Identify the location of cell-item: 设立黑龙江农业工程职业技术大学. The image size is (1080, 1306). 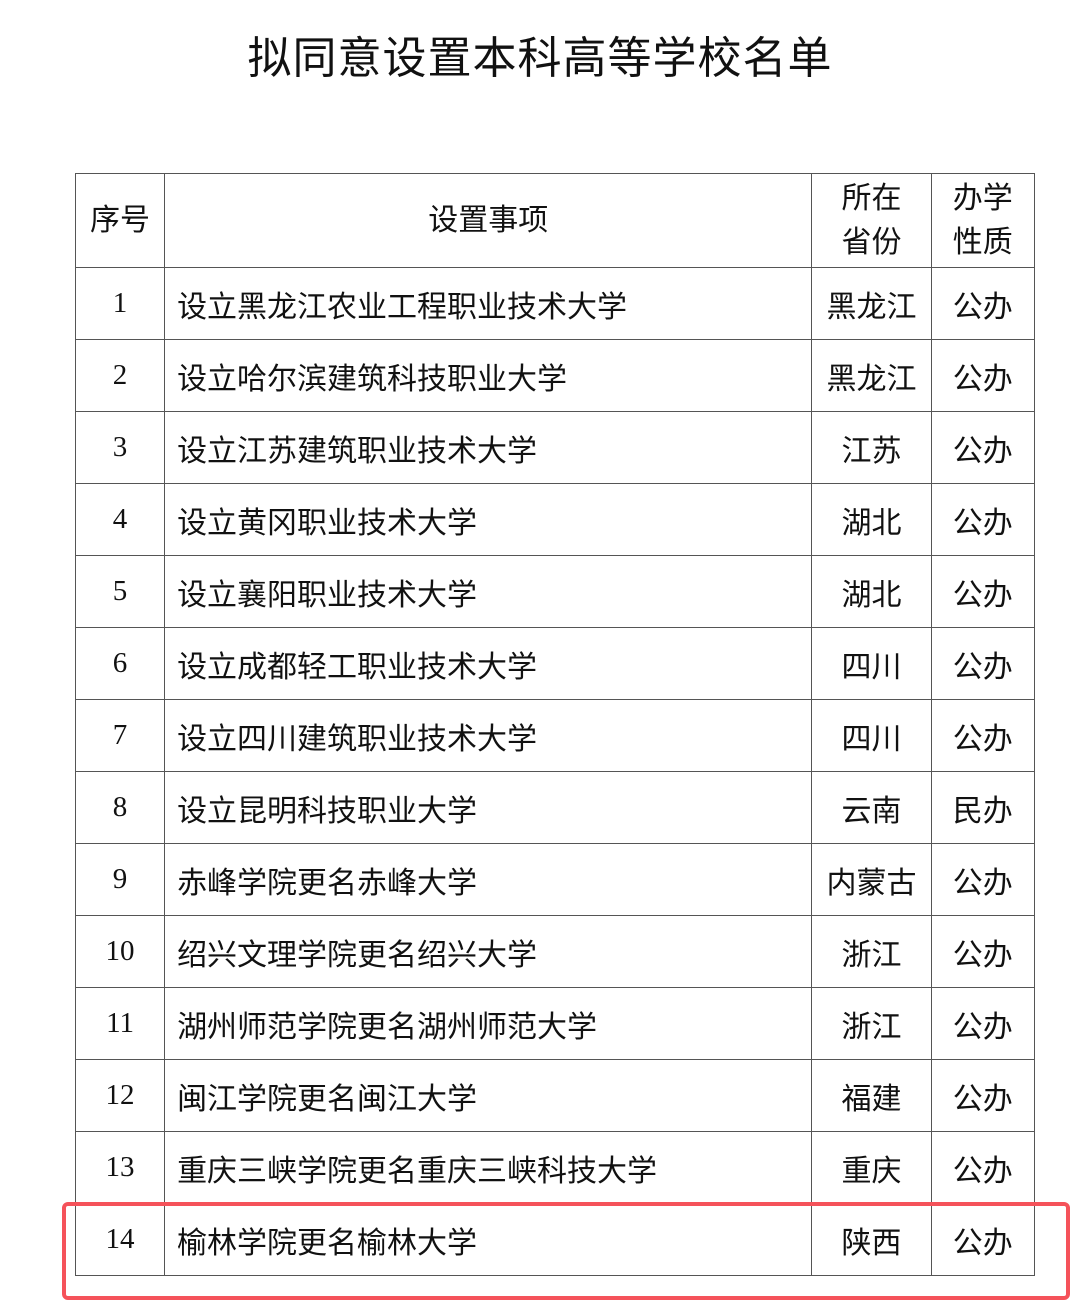
(488, 303).